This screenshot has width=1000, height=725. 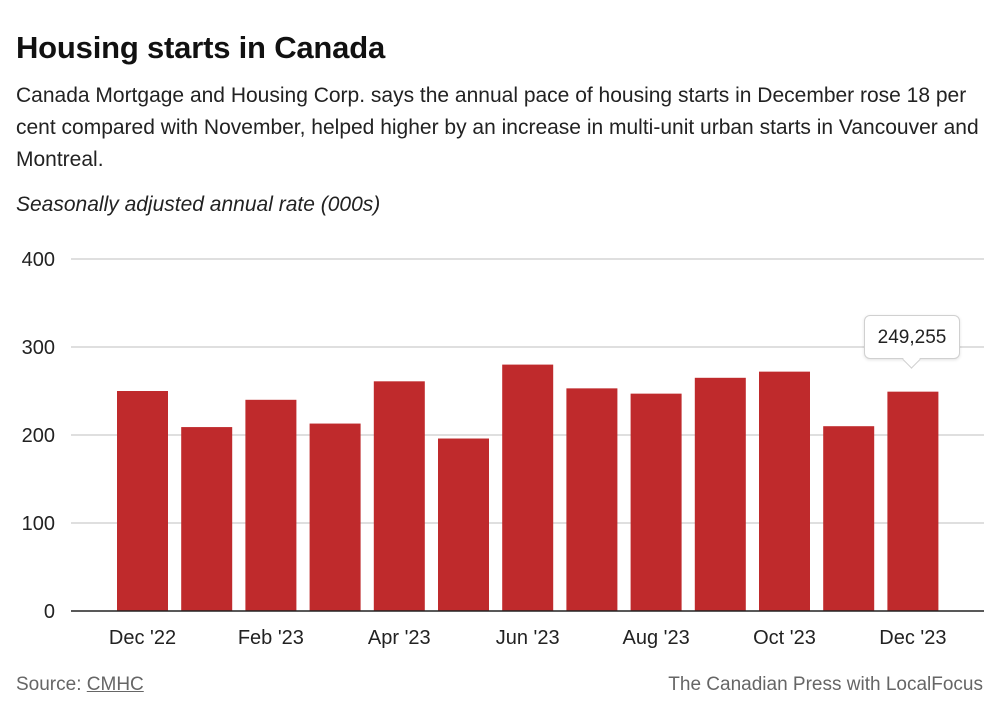 I want to click on chart-title: Housing starts in Canada, so click(x=200, y=47).